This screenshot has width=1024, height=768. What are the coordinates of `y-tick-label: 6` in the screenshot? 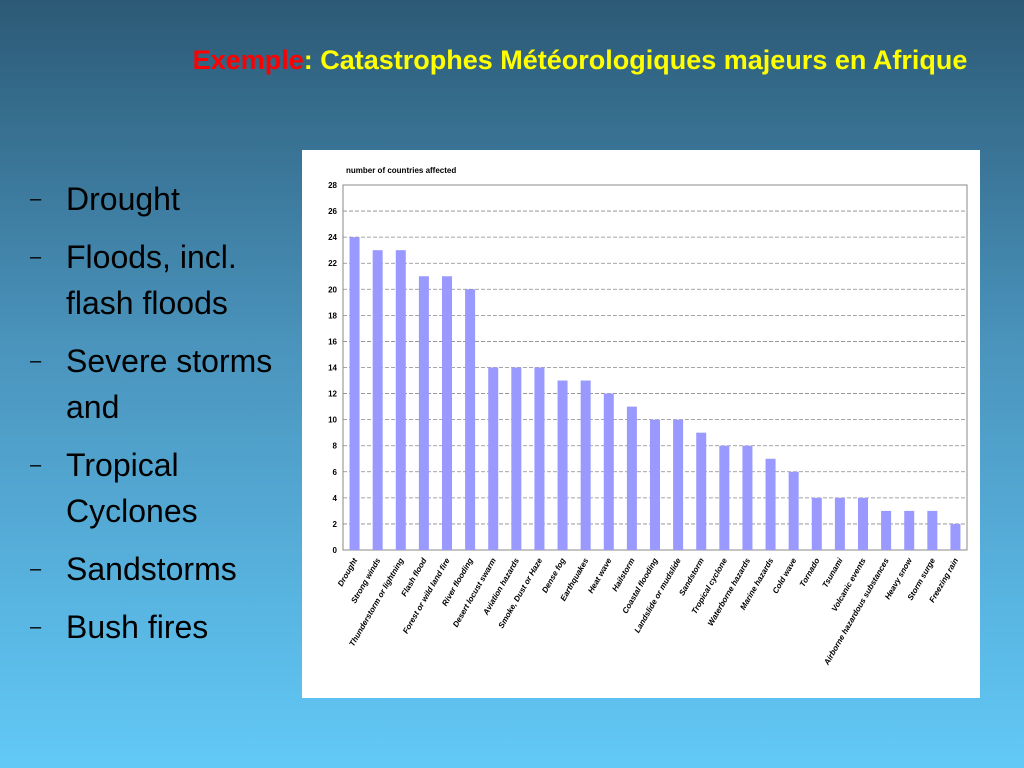 It's located at (335, 472).